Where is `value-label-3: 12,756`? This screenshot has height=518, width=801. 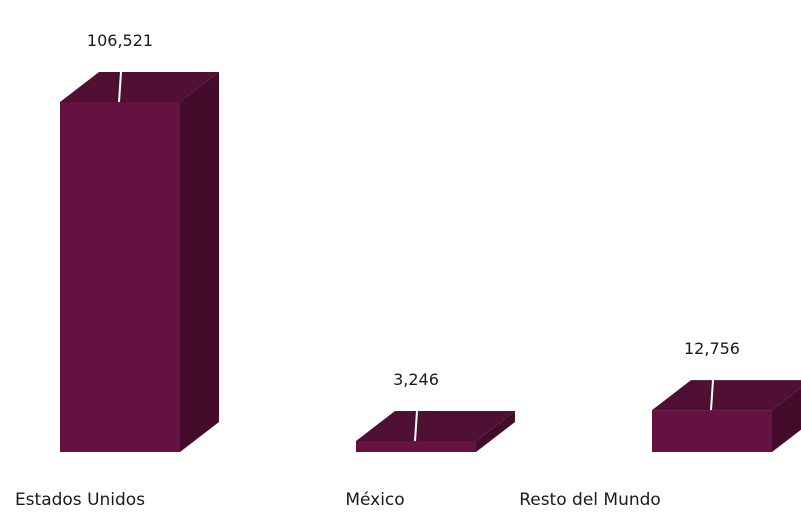
value-label-3: 12,756 is located at coordinates (712, 348).